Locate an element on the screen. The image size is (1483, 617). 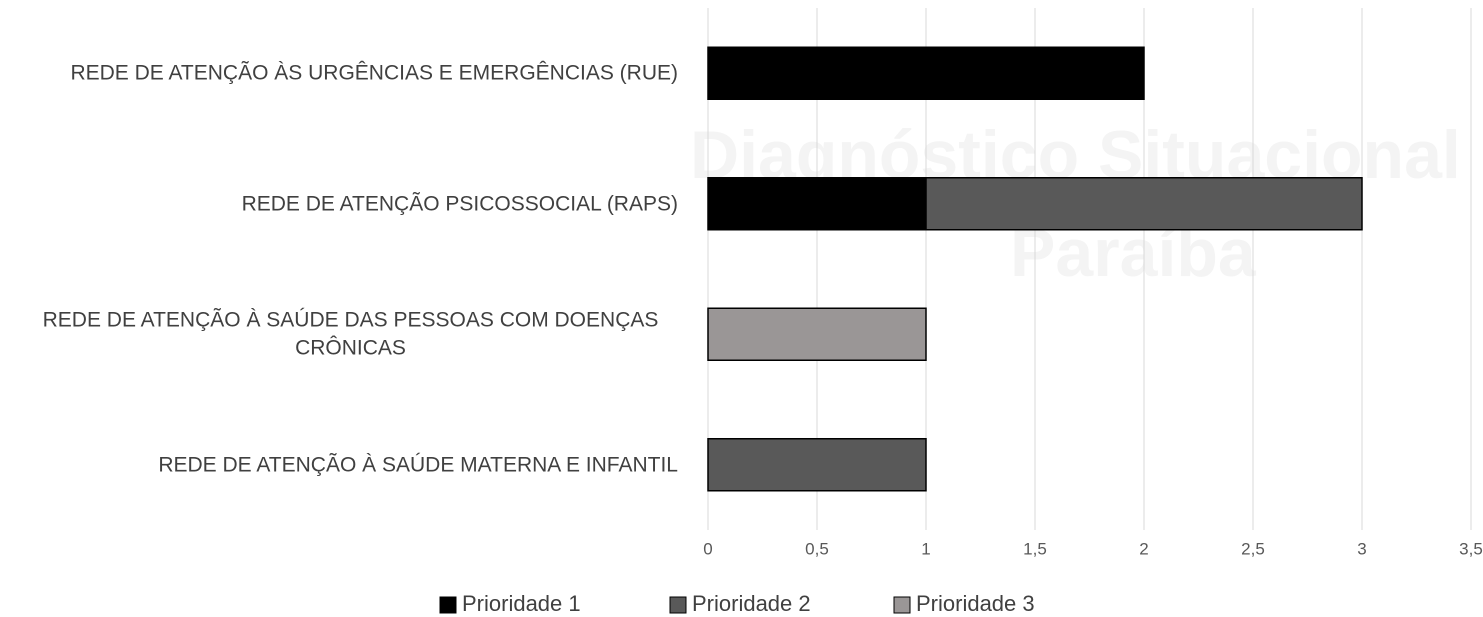
legend-label: Prioridade 3 is located at coordinates (975, 603).